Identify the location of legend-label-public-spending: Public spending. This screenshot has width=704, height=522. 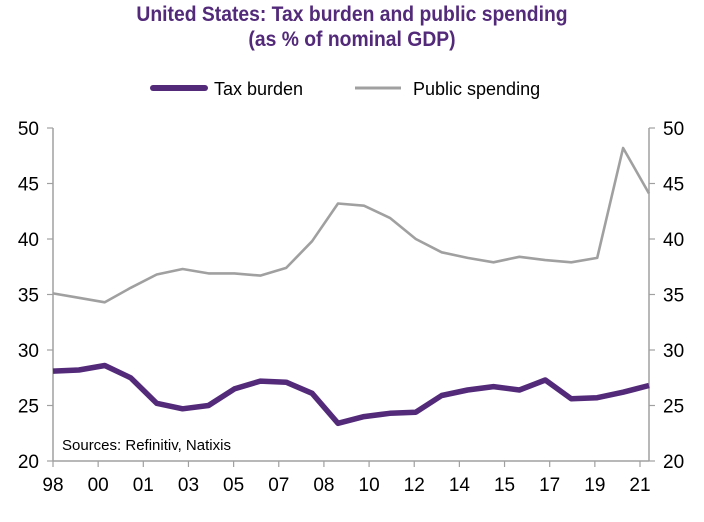
(476, 89).